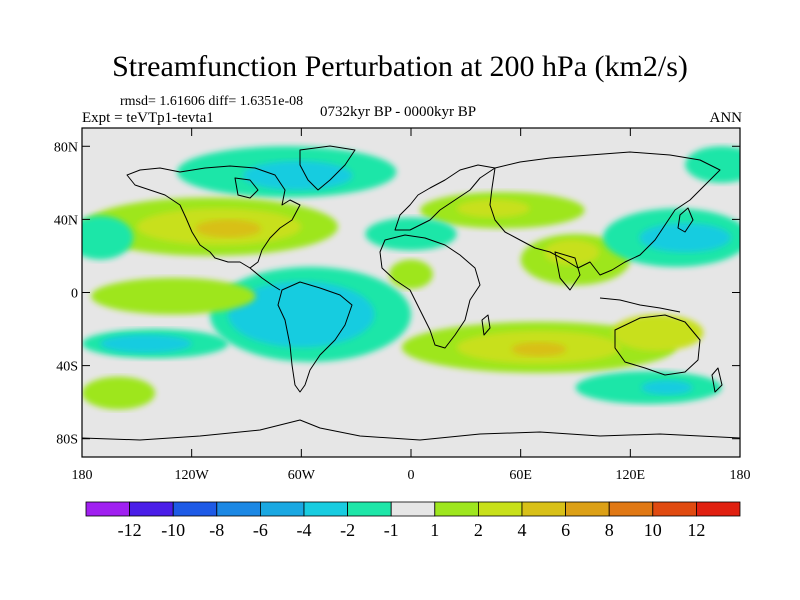 This screenshot has width=800, height=600. I want to click on contour-south-indian-negative-core, so click(667, 387).